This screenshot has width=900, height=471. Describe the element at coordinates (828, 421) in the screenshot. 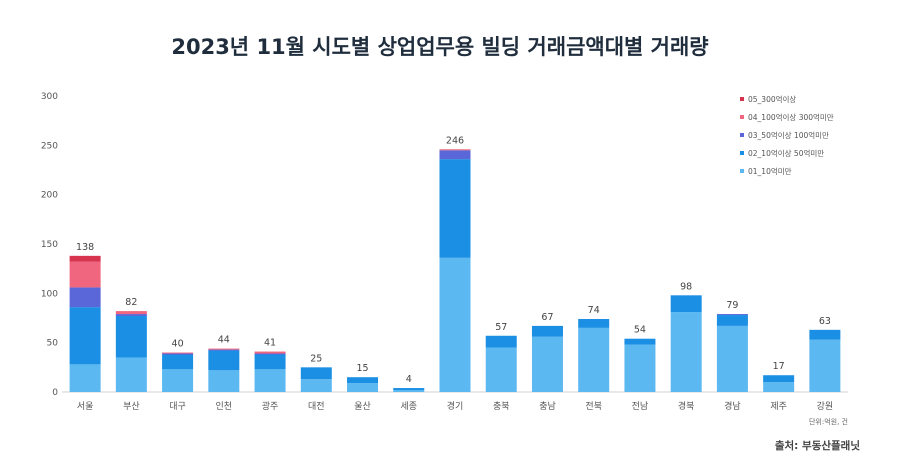

I see `unit-note: 단위:억원, 건` at that location.